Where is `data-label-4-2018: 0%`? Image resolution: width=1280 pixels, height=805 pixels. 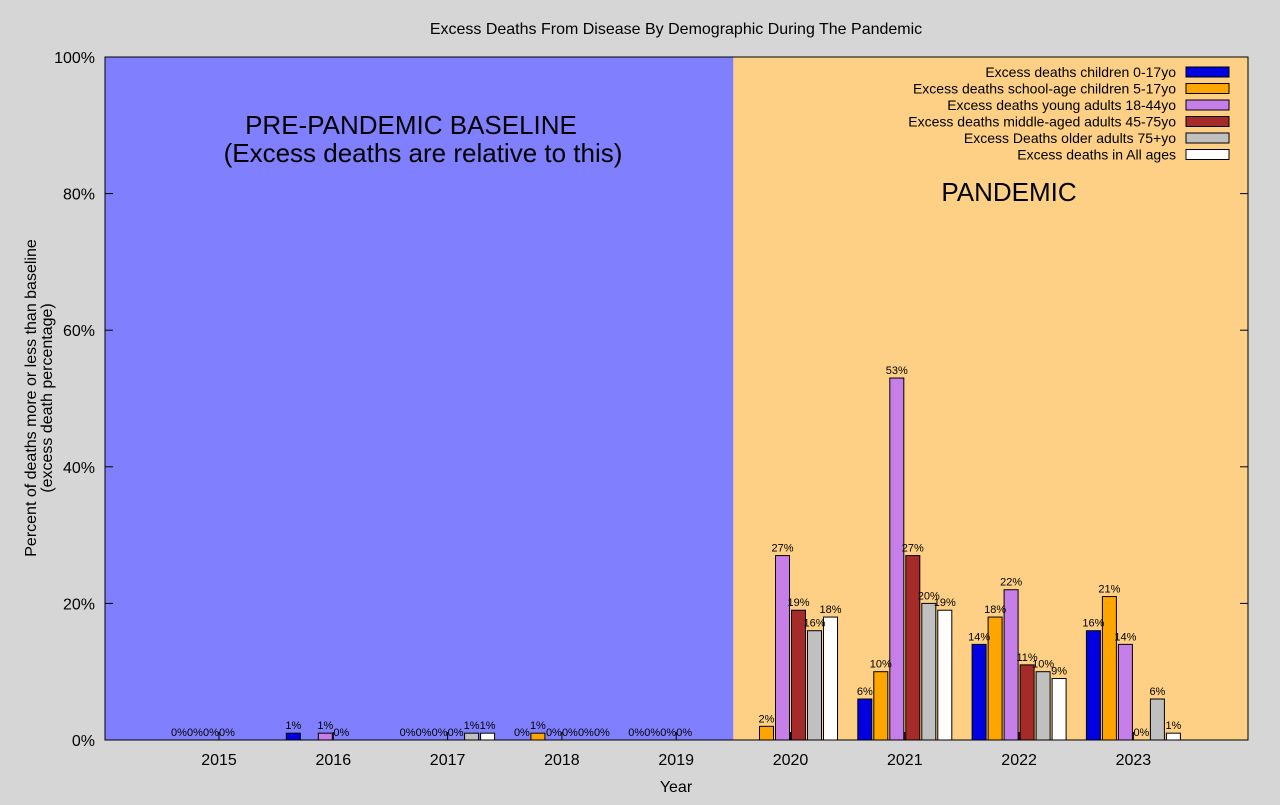
data-label-4-2018: 0% is located at coordinates (586, 733).